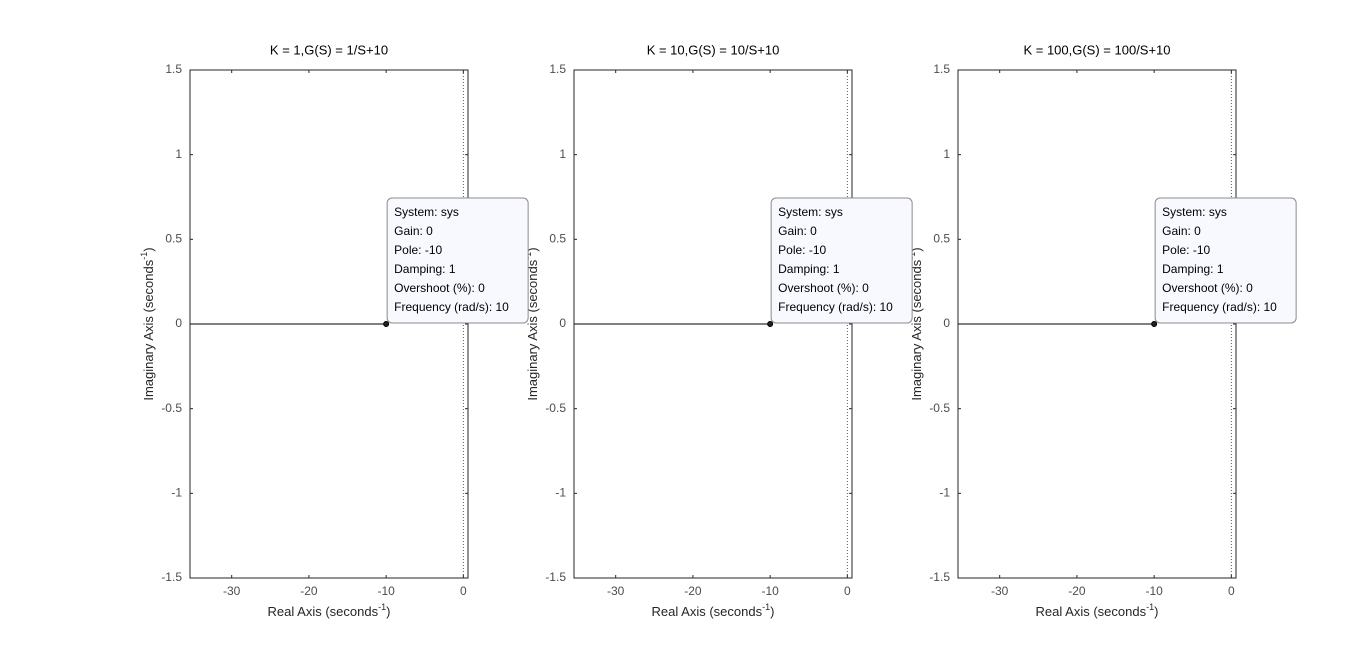 The width and height of the screenshot is (1366, 650). Describe the element at coordinates (329, 49) in the screenshot. I see `chart-title: K = 1,G(S) = 1/S+10` at that location.